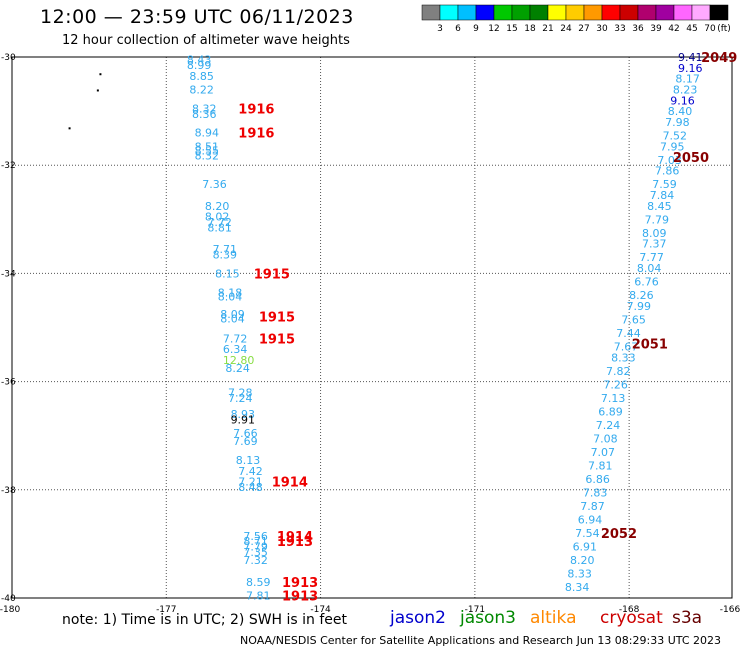 This screenshot has width=740, height=650. I want to click on swh-data-label: 8.23, so click(685, 89).